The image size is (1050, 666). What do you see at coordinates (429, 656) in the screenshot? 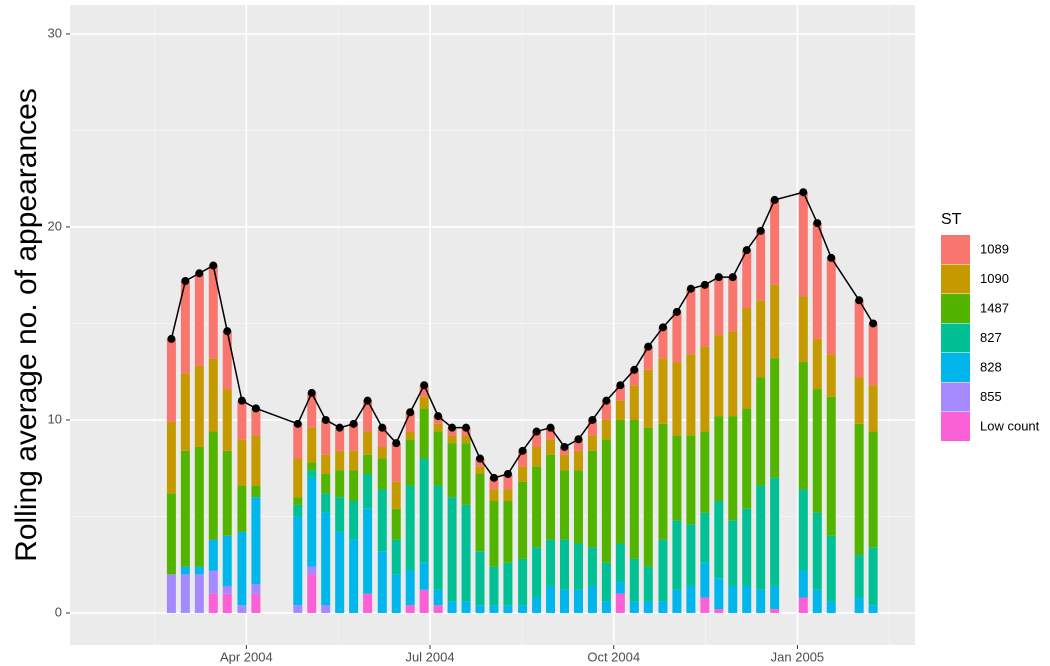
I see `x-tick-label: Jul 2004` at bounding box center [429, 656].